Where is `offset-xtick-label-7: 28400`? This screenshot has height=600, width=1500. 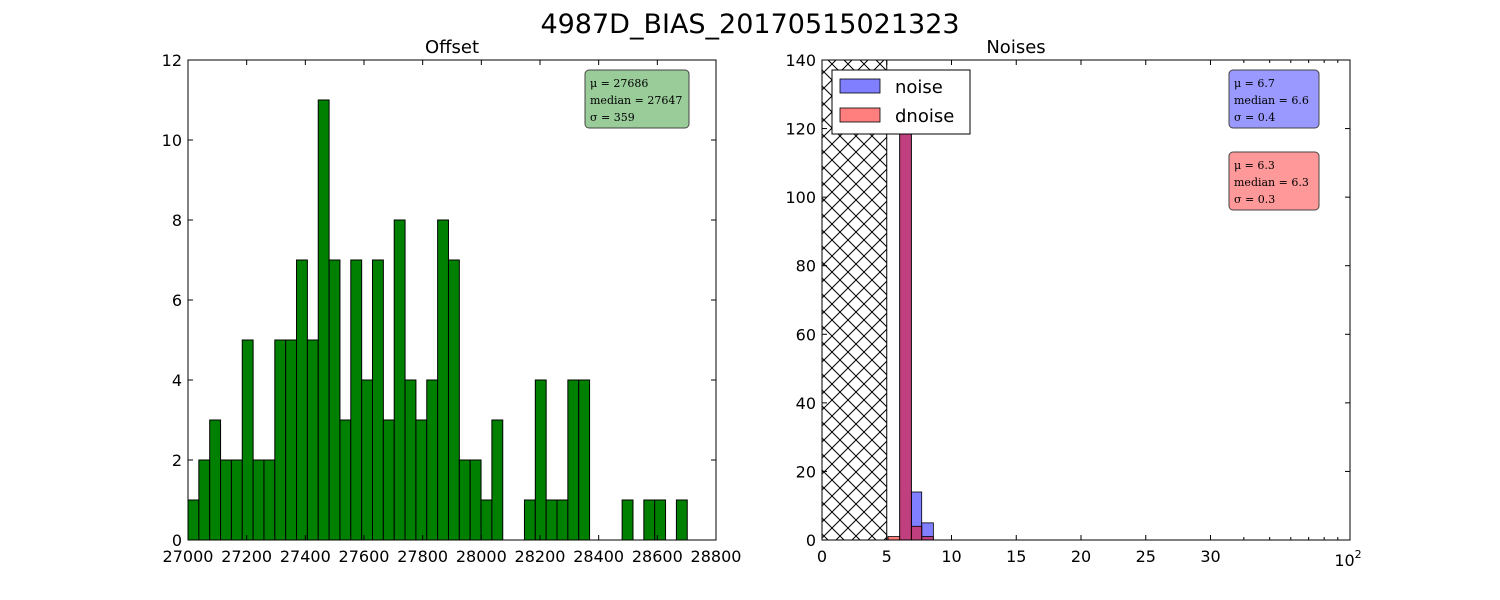
offset-xtick-label-7: 28400 is located at coordinates (598, 556).